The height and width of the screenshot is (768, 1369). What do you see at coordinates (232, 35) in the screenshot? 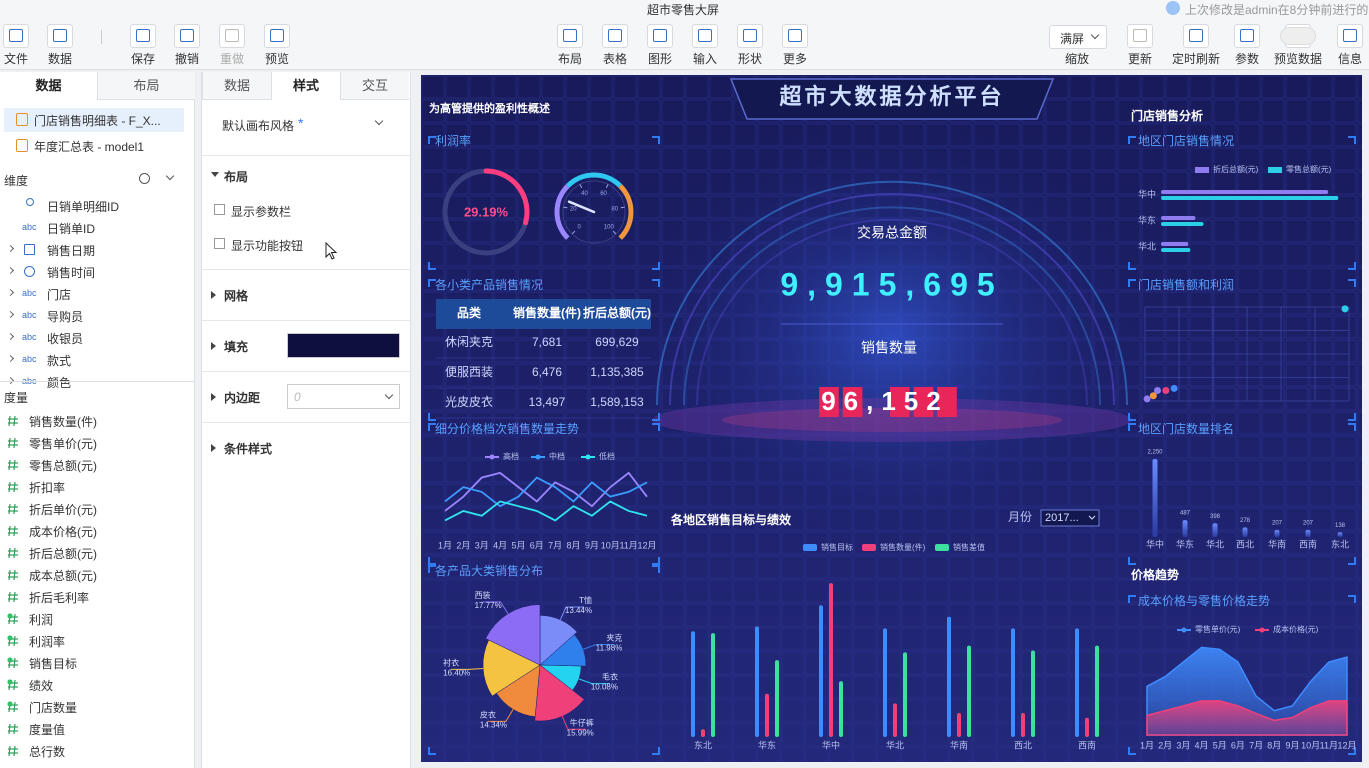
I see `toolbar-icon-glyph` at bounding box center [232, 35].